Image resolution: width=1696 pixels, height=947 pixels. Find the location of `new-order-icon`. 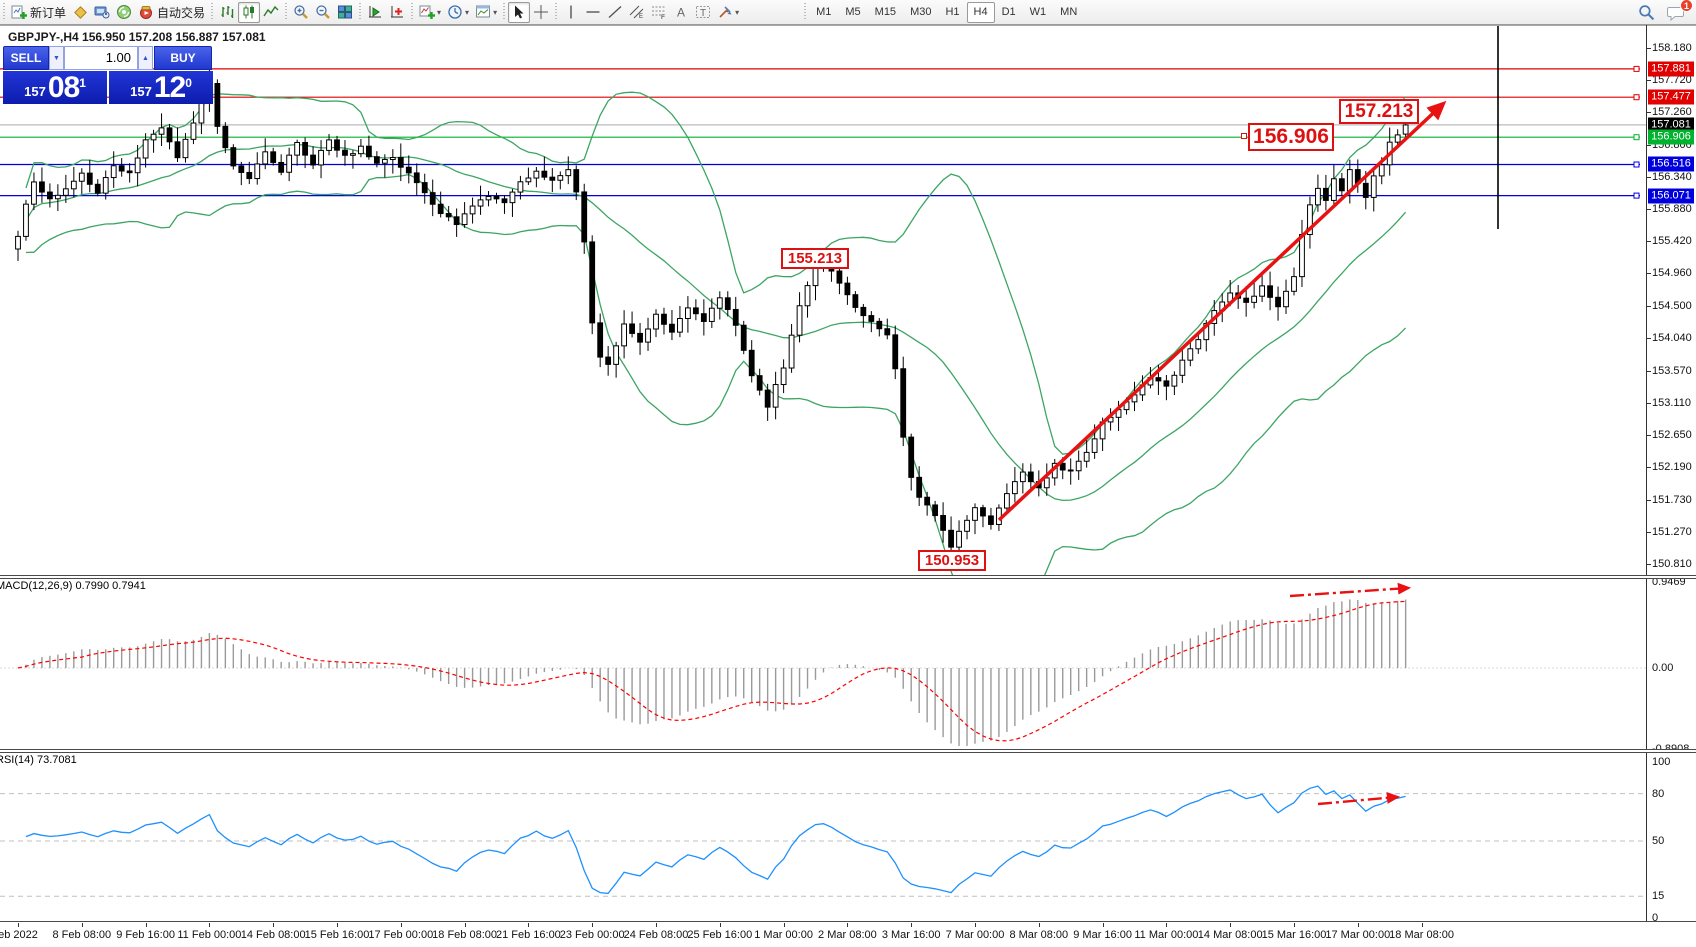

new-order-icon is located at coordinates (19, 12).